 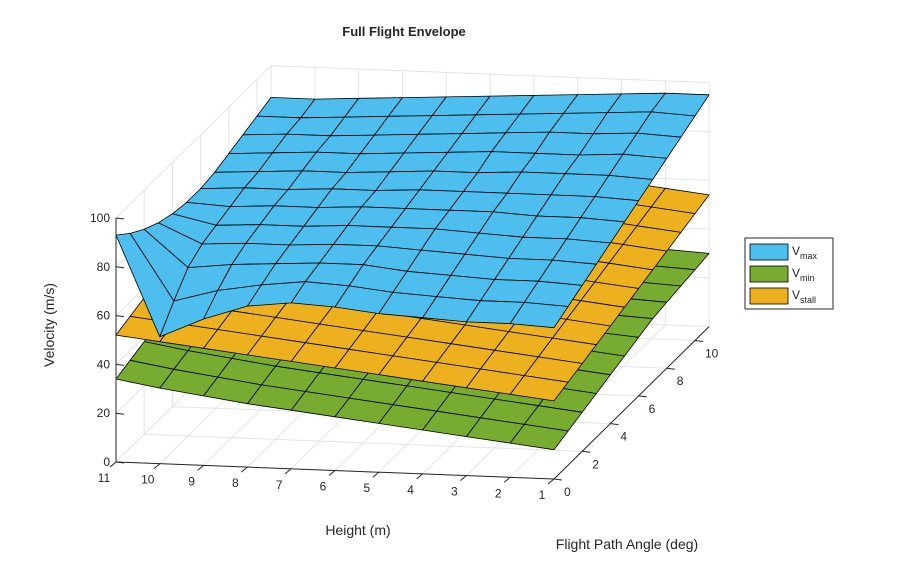 I want to click on surface-face-max, so click(x=539, y=315).